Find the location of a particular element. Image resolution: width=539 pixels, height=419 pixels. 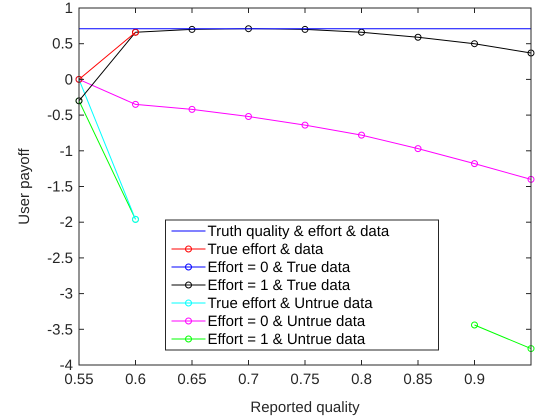

x-tick-label: 0.55 is located at coordinates (79, 379).